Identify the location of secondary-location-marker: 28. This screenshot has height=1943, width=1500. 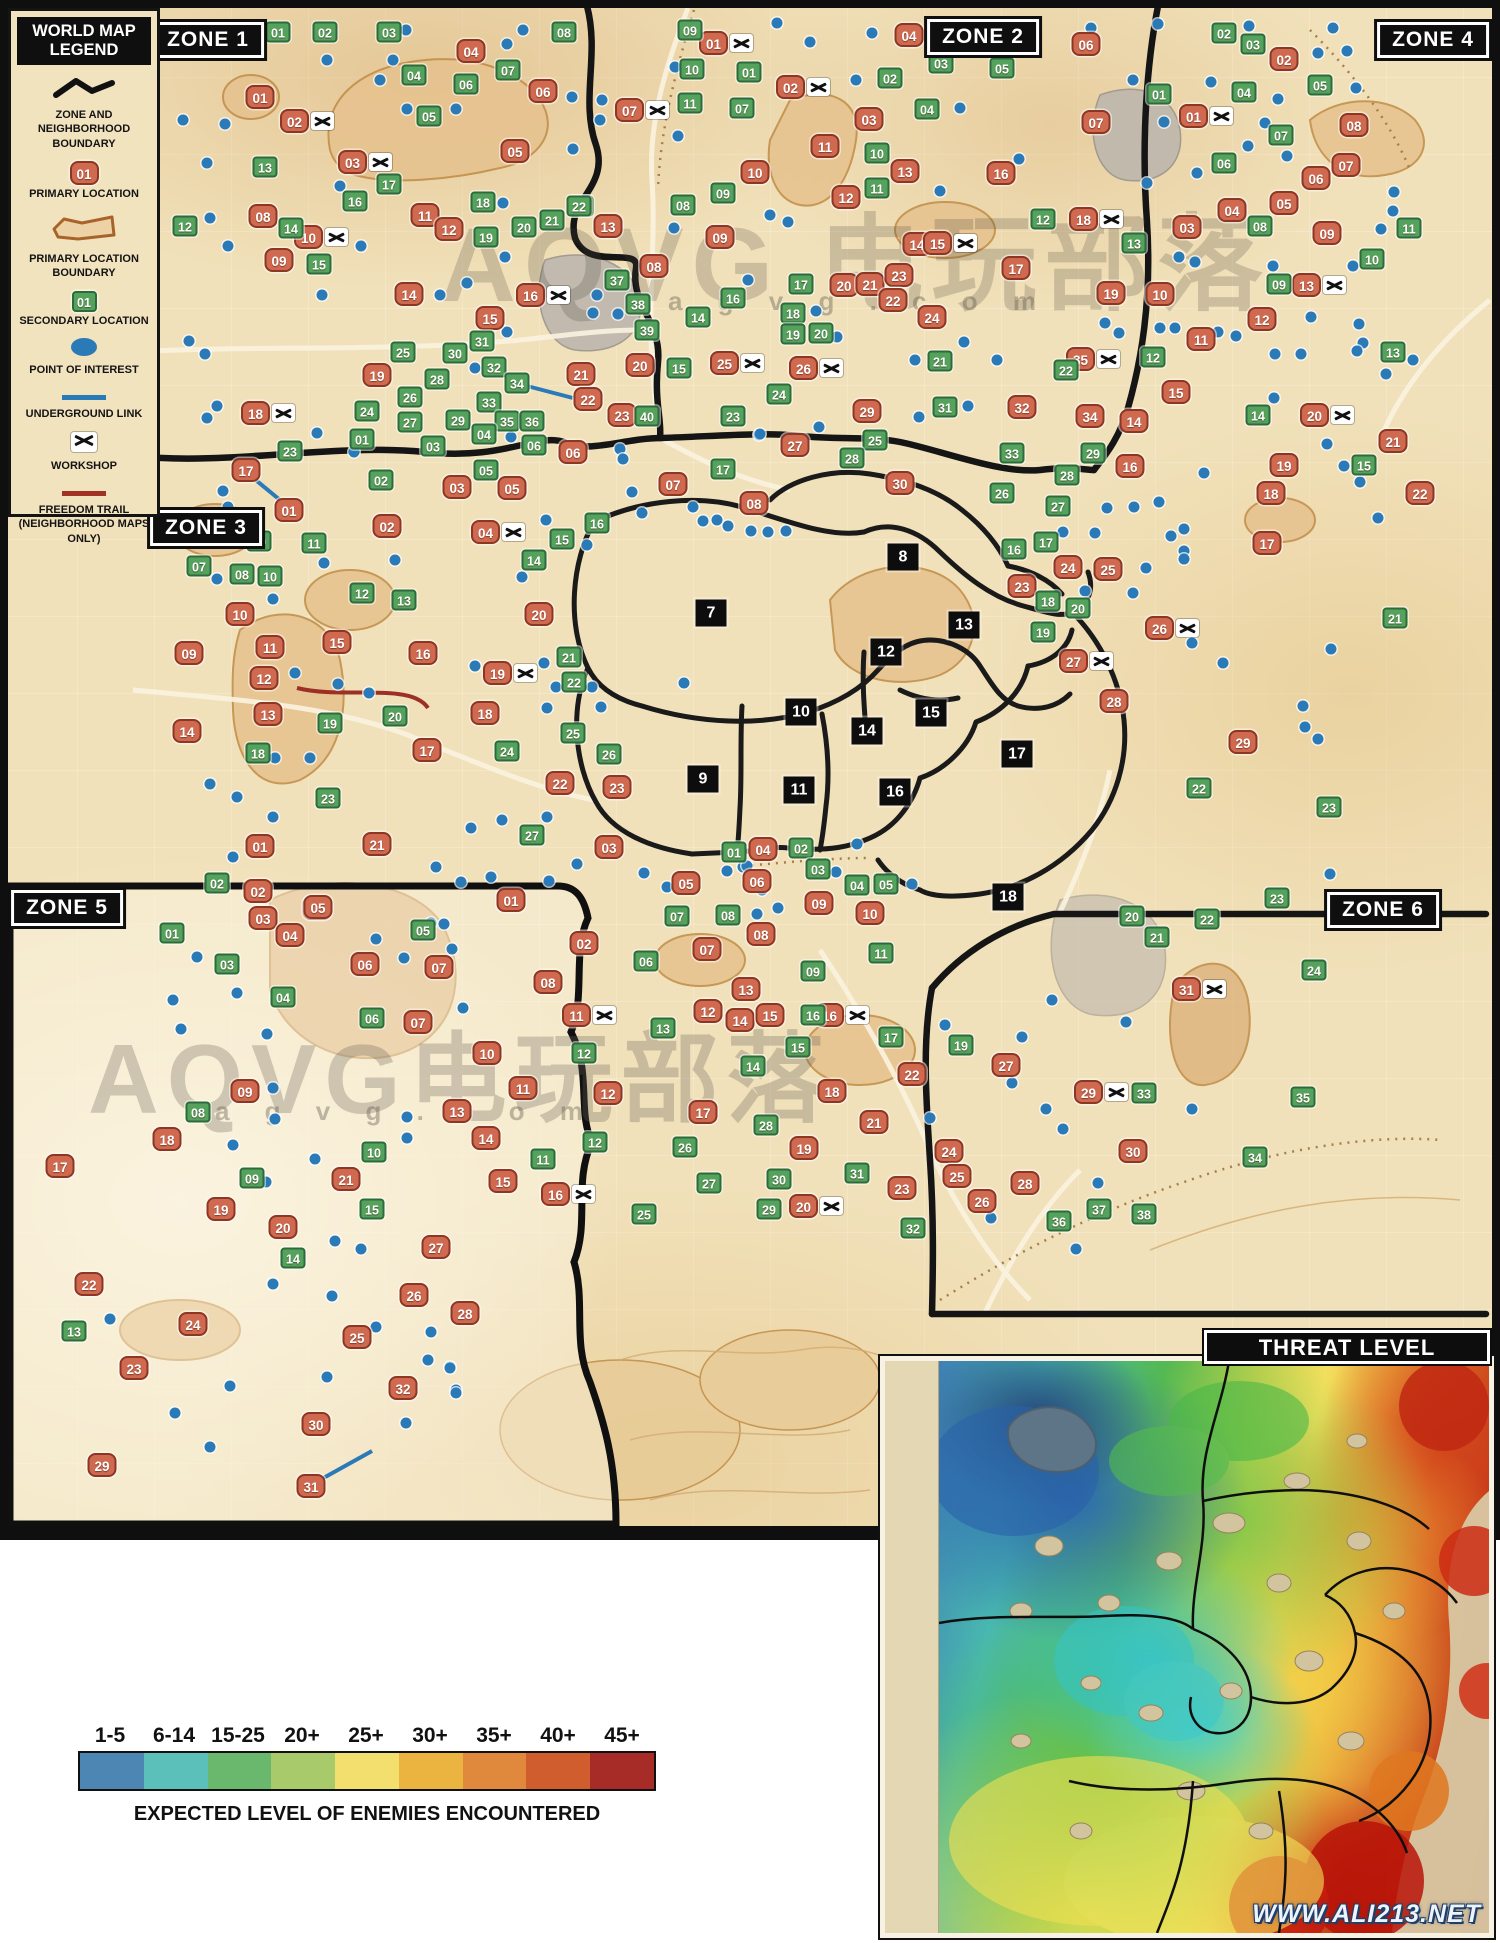
(852, 458).